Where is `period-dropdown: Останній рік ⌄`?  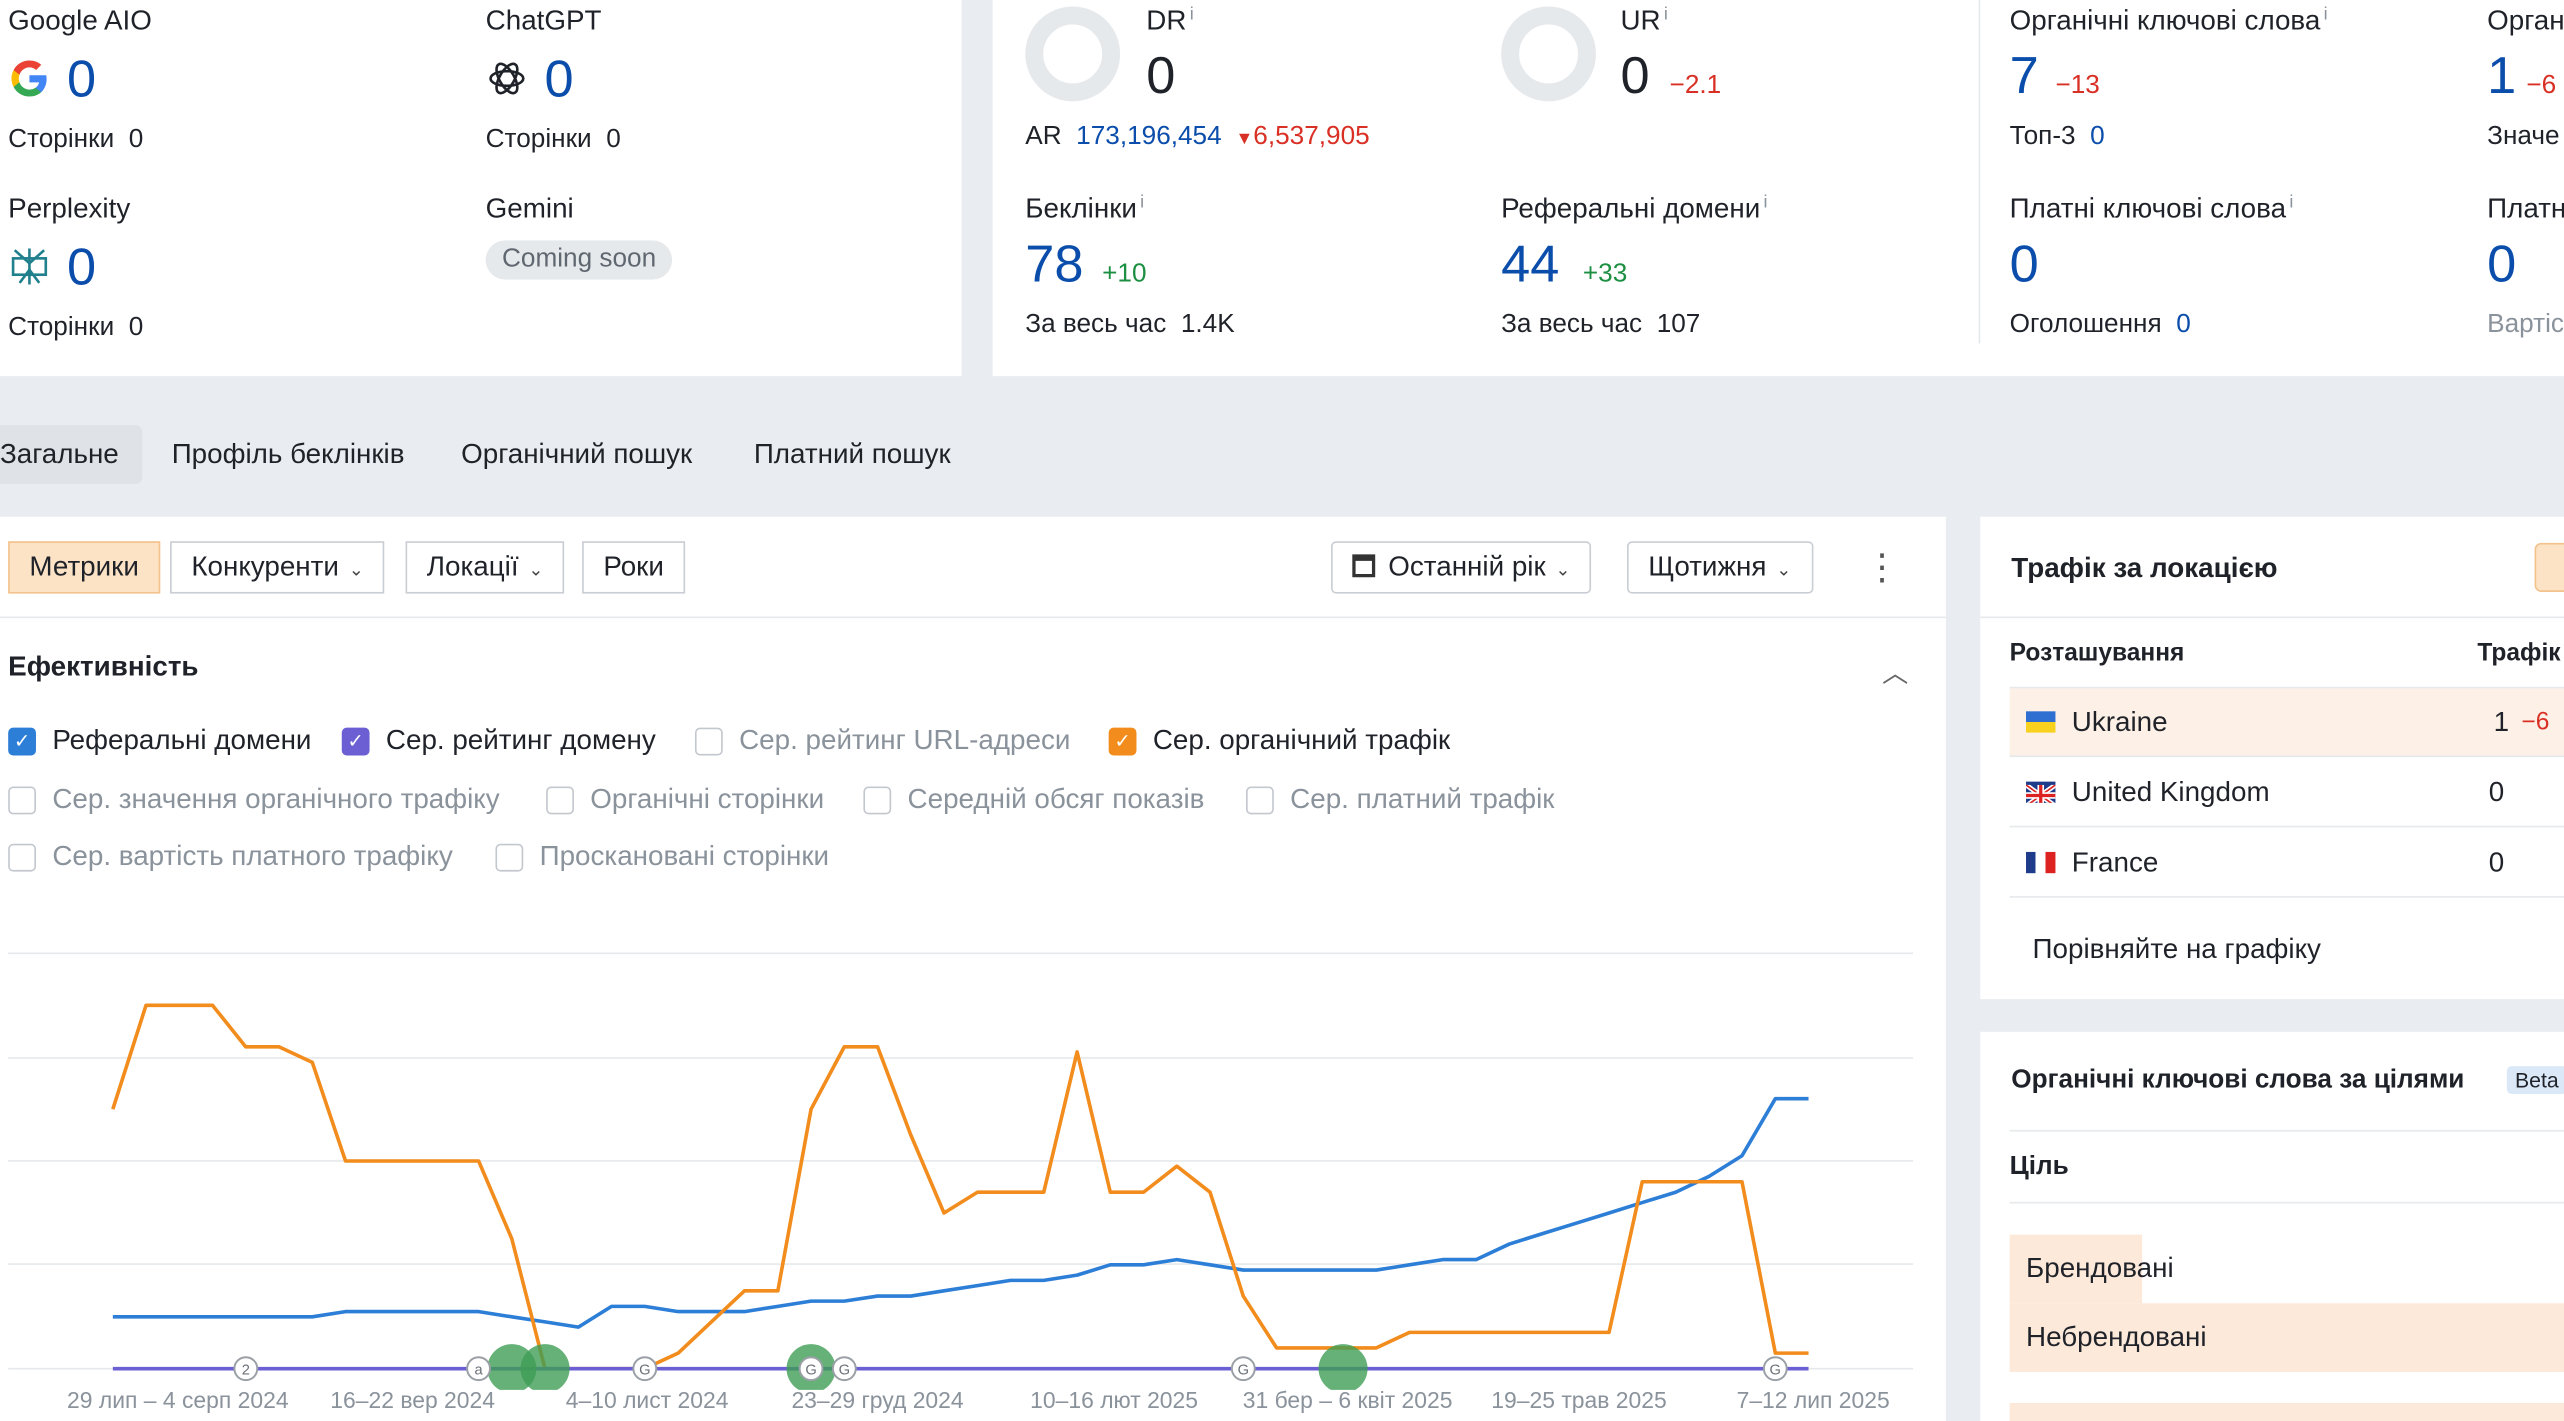 period-dropdown: Останній рік ⌄ is located at coordinates (1461, 567).